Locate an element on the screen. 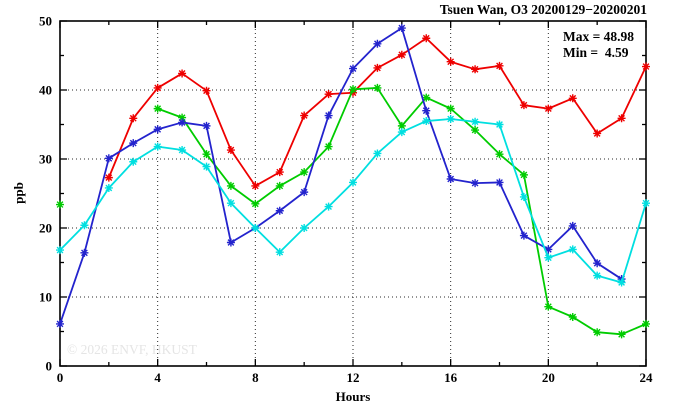 Image resolution: width=674 pixels, height=409 pixels. y-tick-label: 40 is located at coordinates (45, 90).